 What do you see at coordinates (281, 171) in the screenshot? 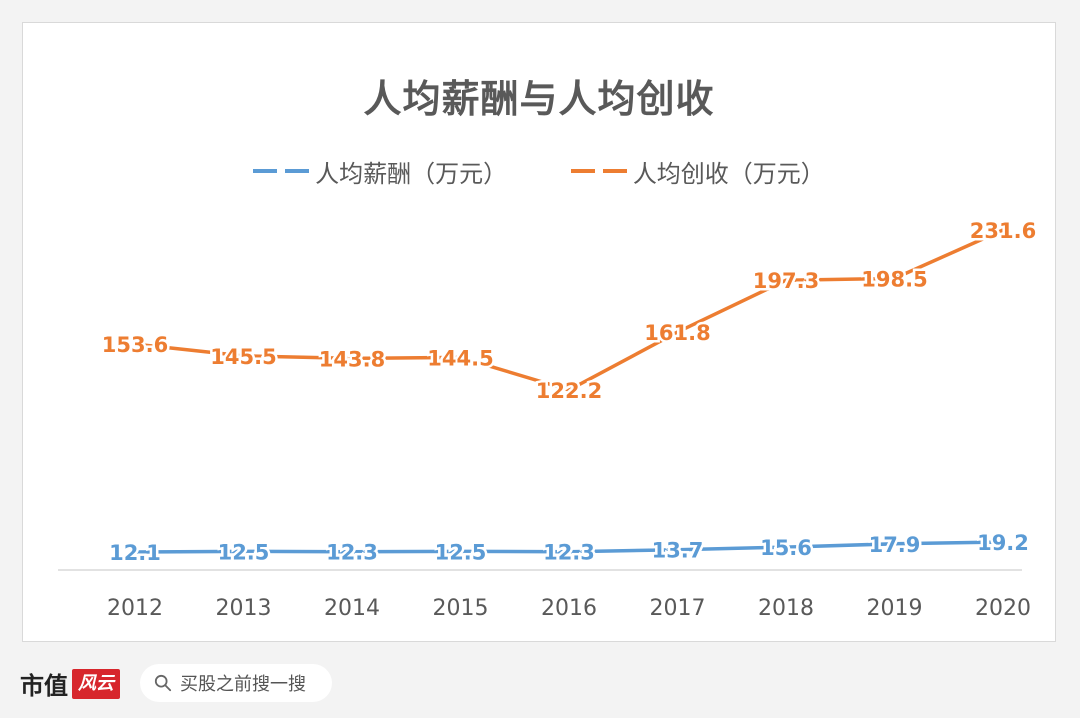
I see `legend-swatch-salary` at bounding box center [281, 171].